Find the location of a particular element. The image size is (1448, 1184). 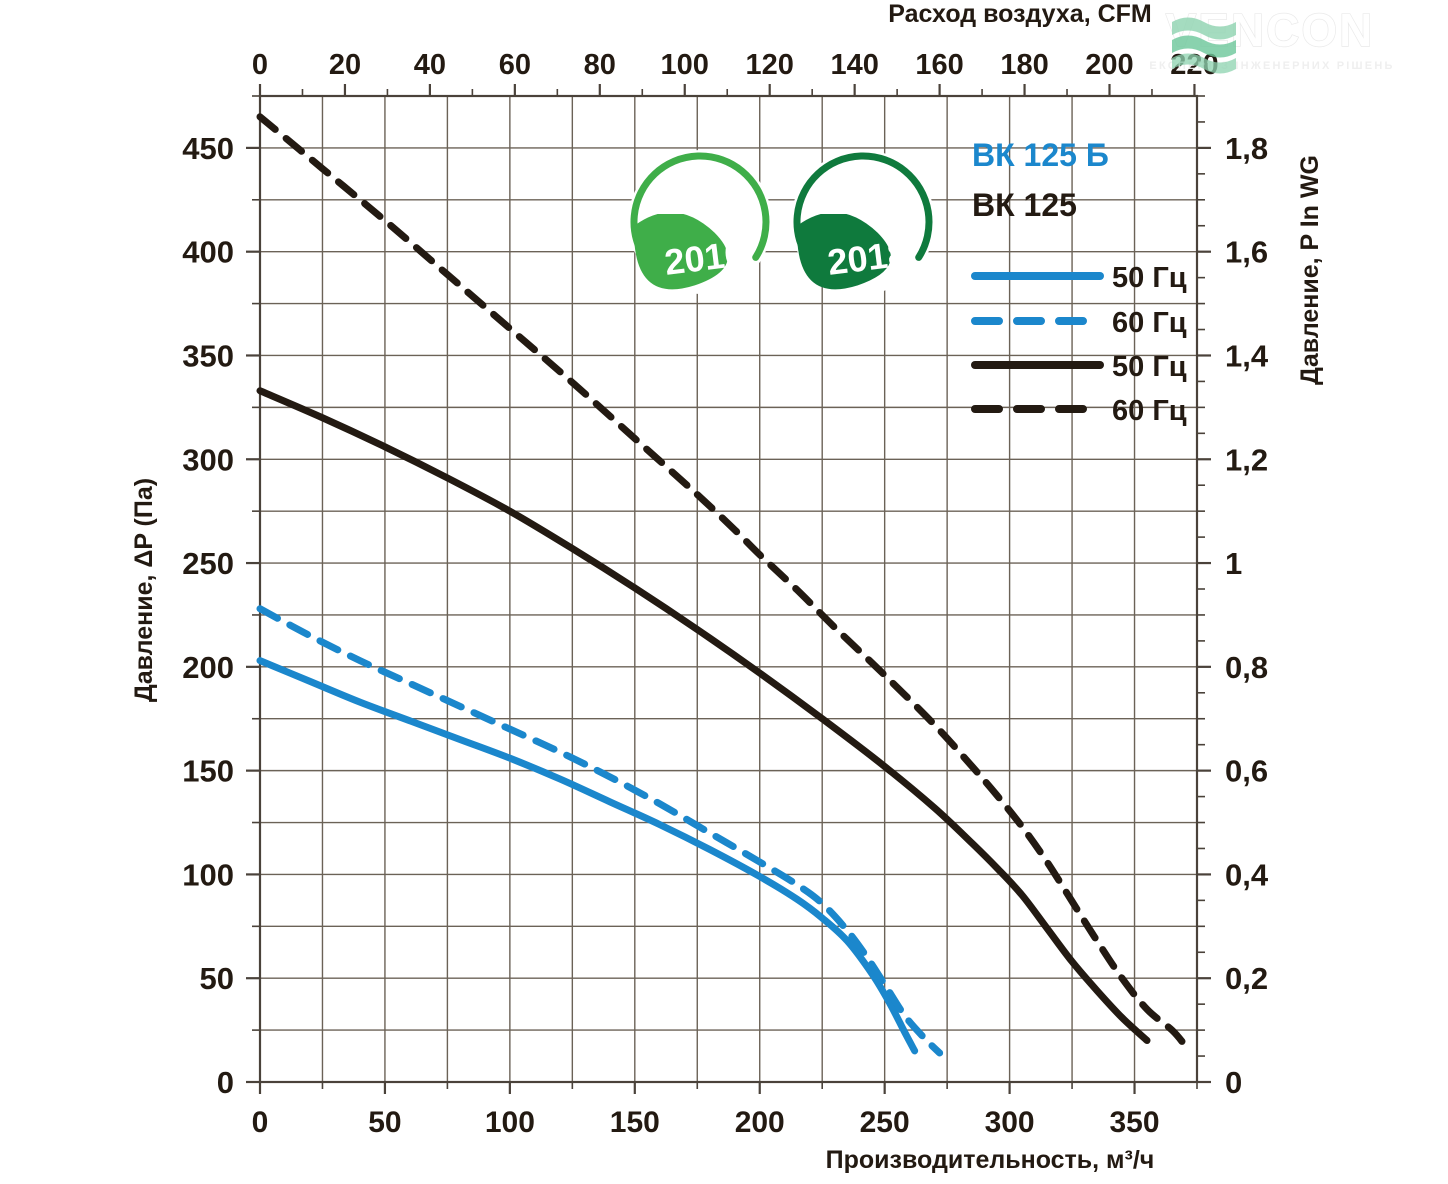

y-tick-label-right: 0 is located at coordinates (1233, 1082).